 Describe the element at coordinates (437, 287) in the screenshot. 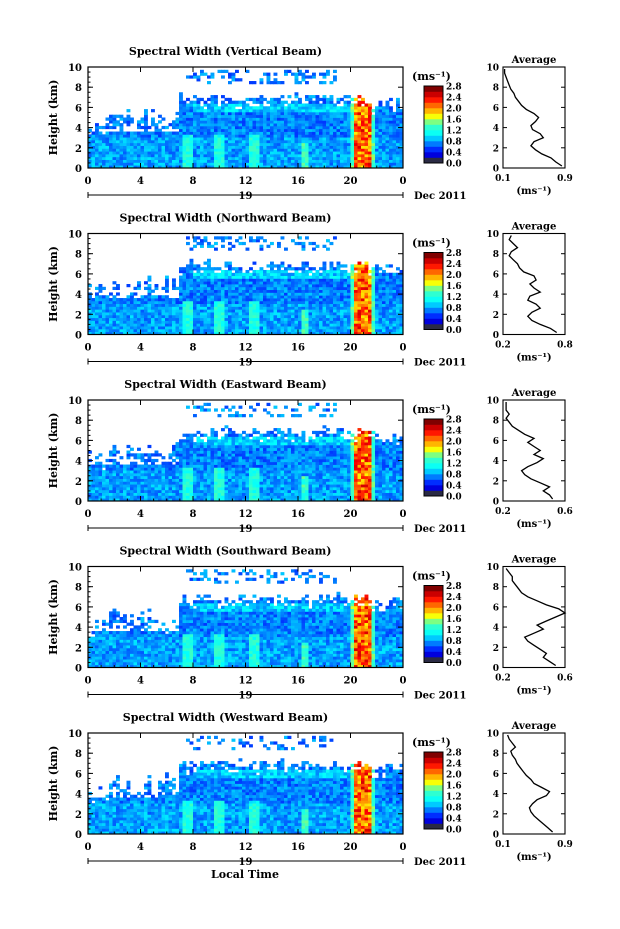

I see `colorbar: (ms⁻¹)0.00.40.81.21.62.02.42.8` at that location.